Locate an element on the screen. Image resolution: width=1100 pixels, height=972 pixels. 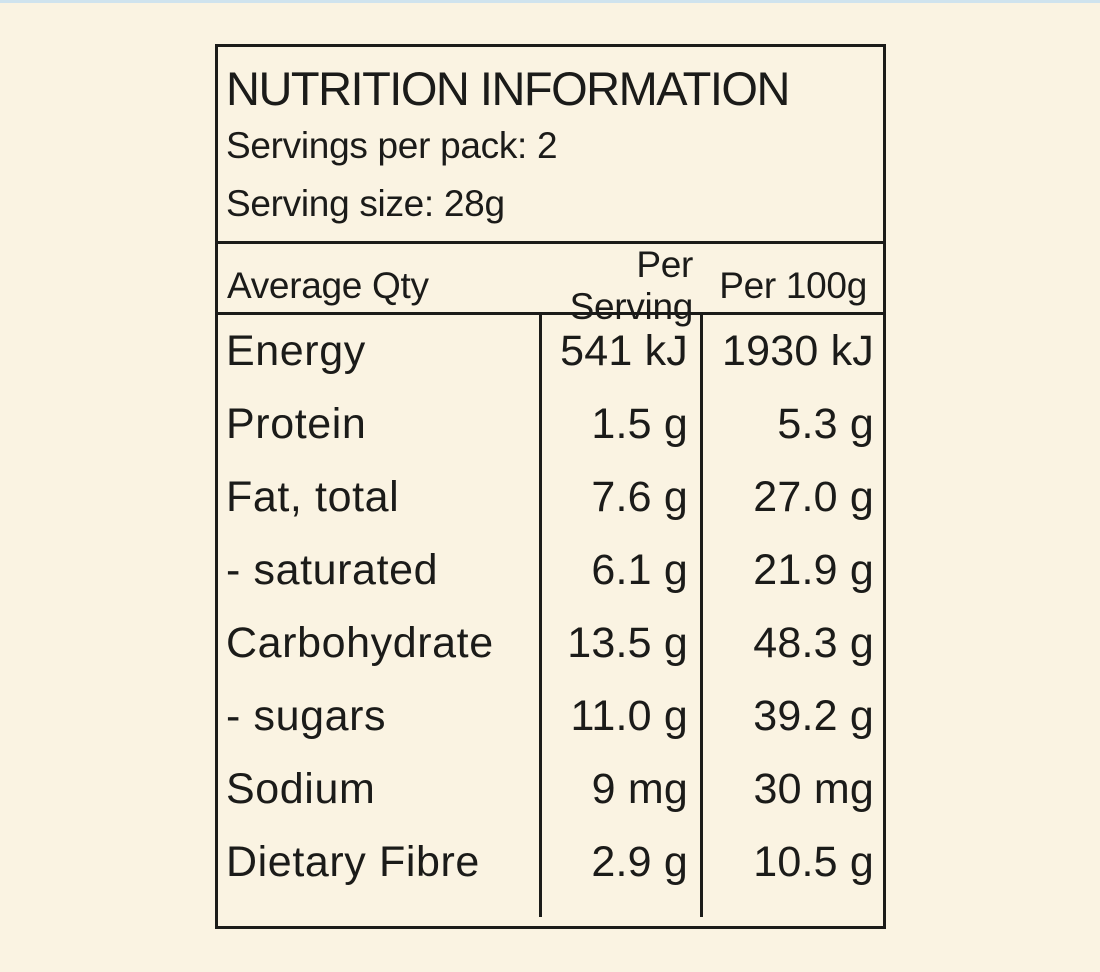
serving-size-text: Serving size: 28g is located at coordinates (365, 203).